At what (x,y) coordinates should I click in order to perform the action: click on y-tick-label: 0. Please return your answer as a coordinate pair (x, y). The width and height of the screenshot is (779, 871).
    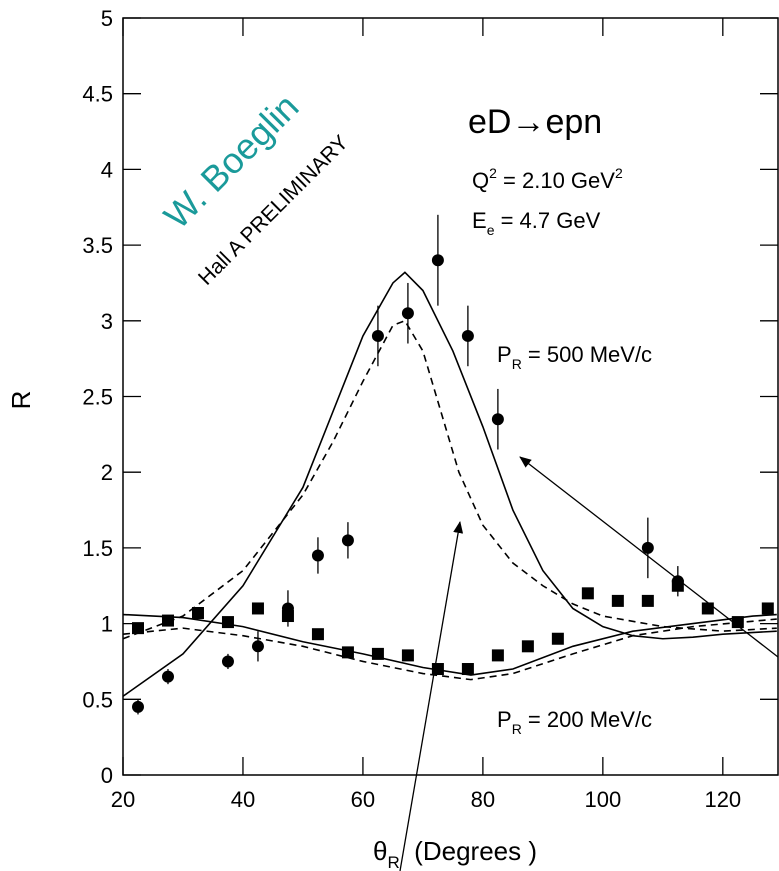
    Looking at the image, I should click on (107, 775).